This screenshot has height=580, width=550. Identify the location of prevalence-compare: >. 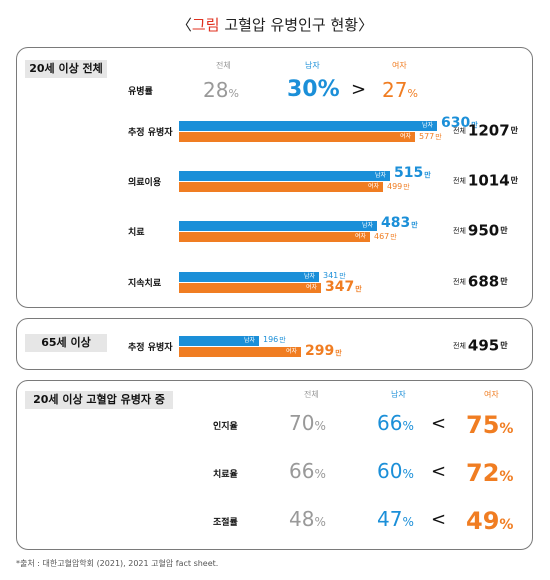
(359, 89).